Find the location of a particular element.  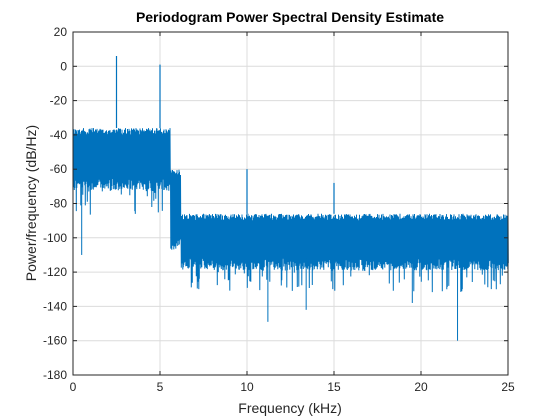

y-tick-label: 20 is located at coordinates (61, 32).